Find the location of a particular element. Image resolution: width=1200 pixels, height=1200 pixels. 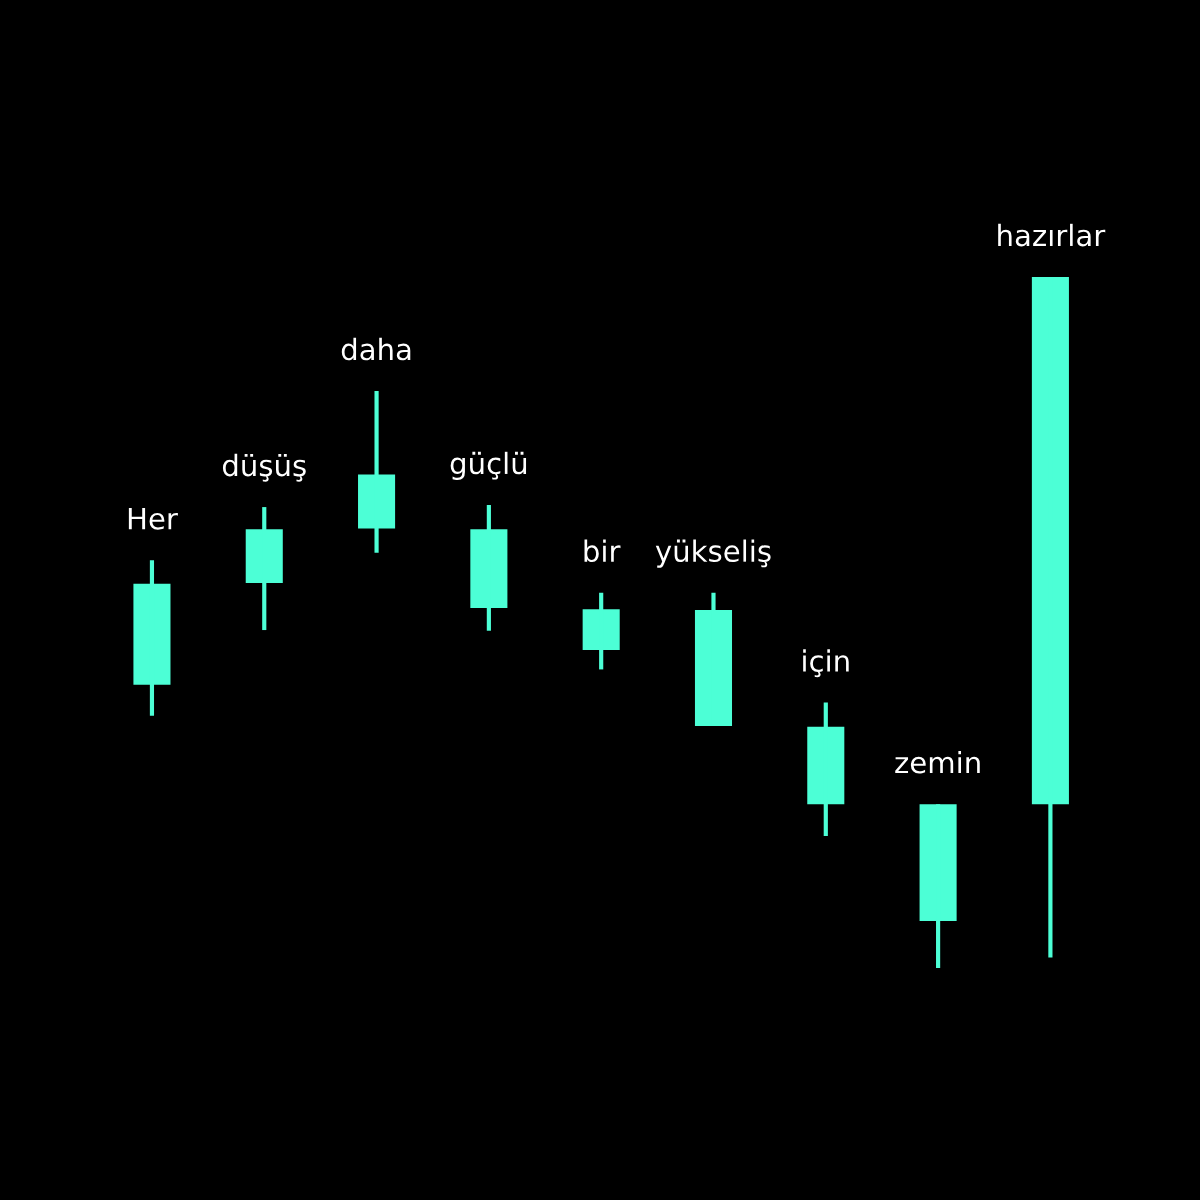

x-tick-label: yükseliş is located at coordinates (713, 553).